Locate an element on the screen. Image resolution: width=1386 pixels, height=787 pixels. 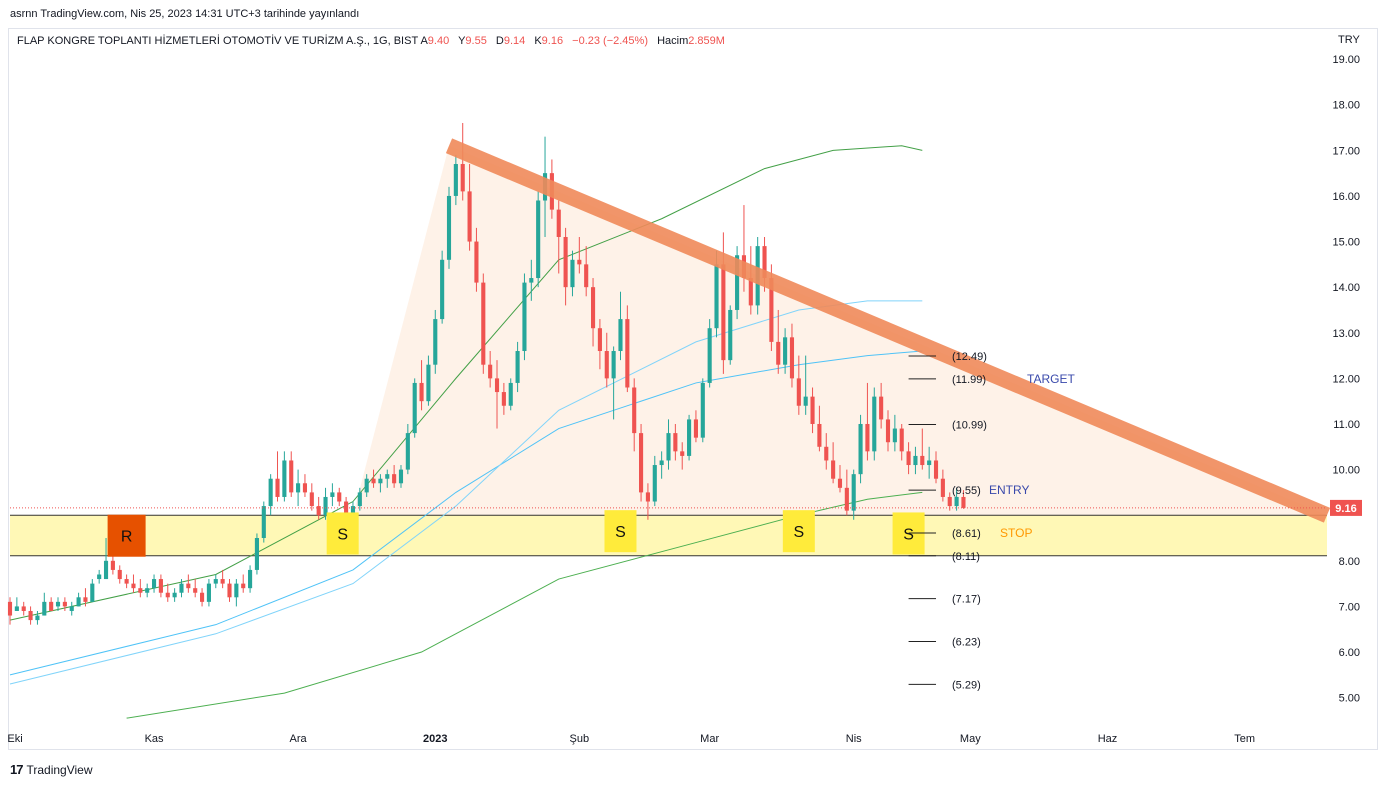
y-tick-label: 6.00 is located at coordinates (1349, 653).